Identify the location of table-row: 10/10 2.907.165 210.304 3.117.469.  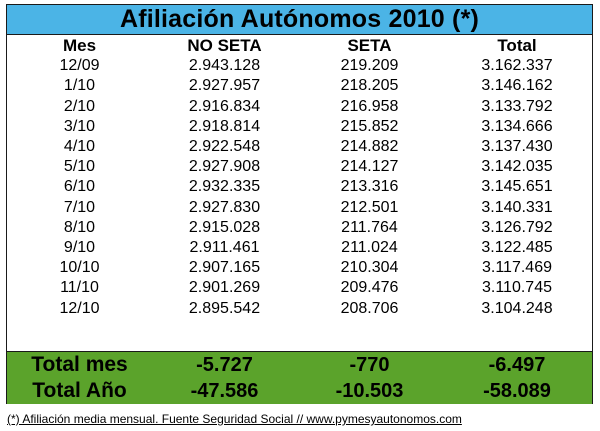
(299, 268).